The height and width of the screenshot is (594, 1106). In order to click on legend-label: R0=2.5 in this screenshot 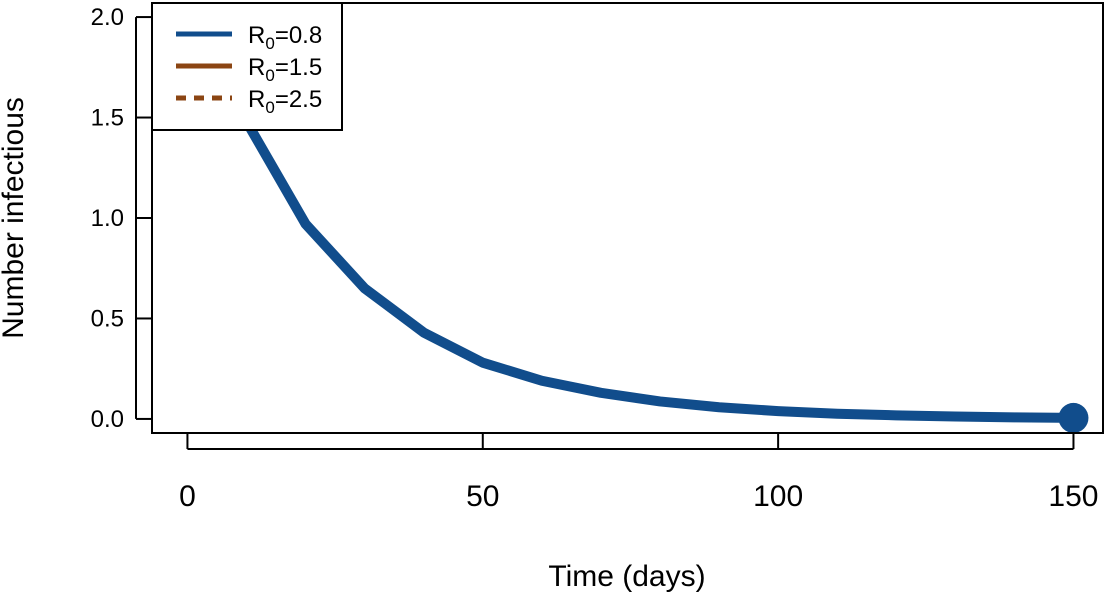, I will do `click(285, 101)`.